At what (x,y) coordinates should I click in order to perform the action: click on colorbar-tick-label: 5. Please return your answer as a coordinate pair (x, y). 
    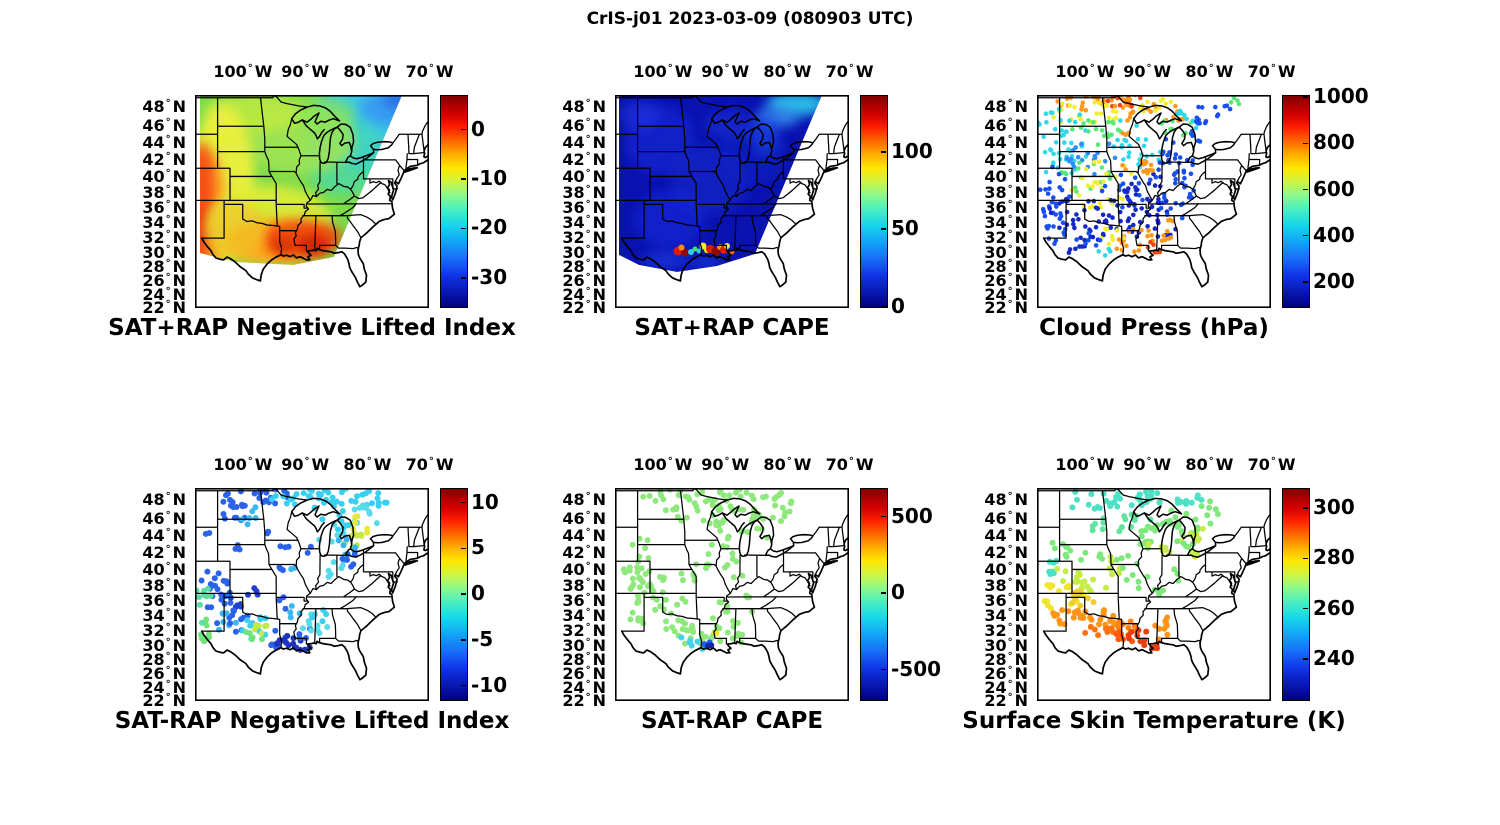
    Looking at the image, I should click on (478, 547).